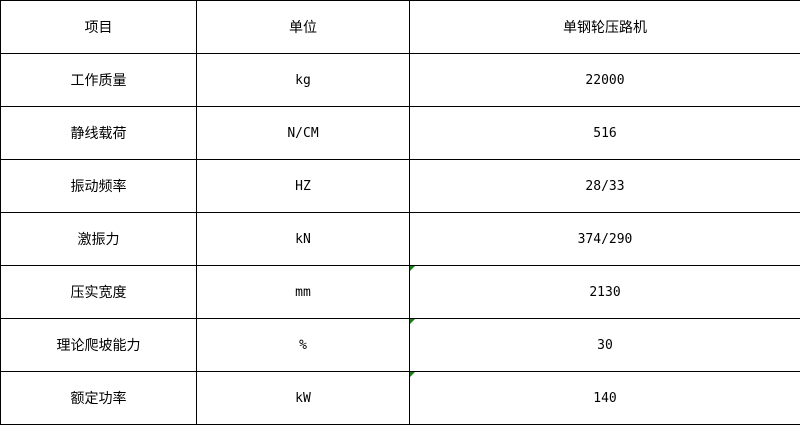 This screenshot has height=425, width=800. What do you see at coordinates (98, 292) in the screenshot?
I see `item-cell: 压实宽度` at bounding box center [98, 292].